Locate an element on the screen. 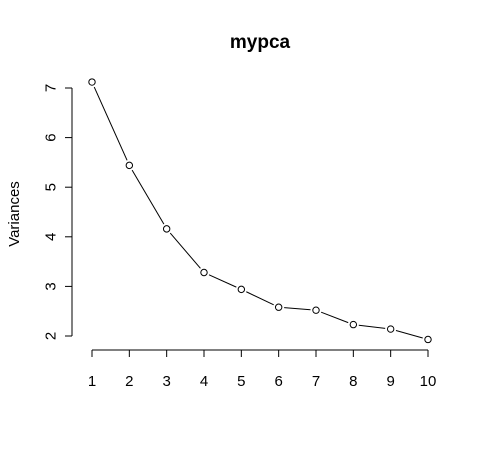 Image resolution: width=483 pixels, height=449 pixels. y-tick-label: 7 is located at coordinates (51, 88).